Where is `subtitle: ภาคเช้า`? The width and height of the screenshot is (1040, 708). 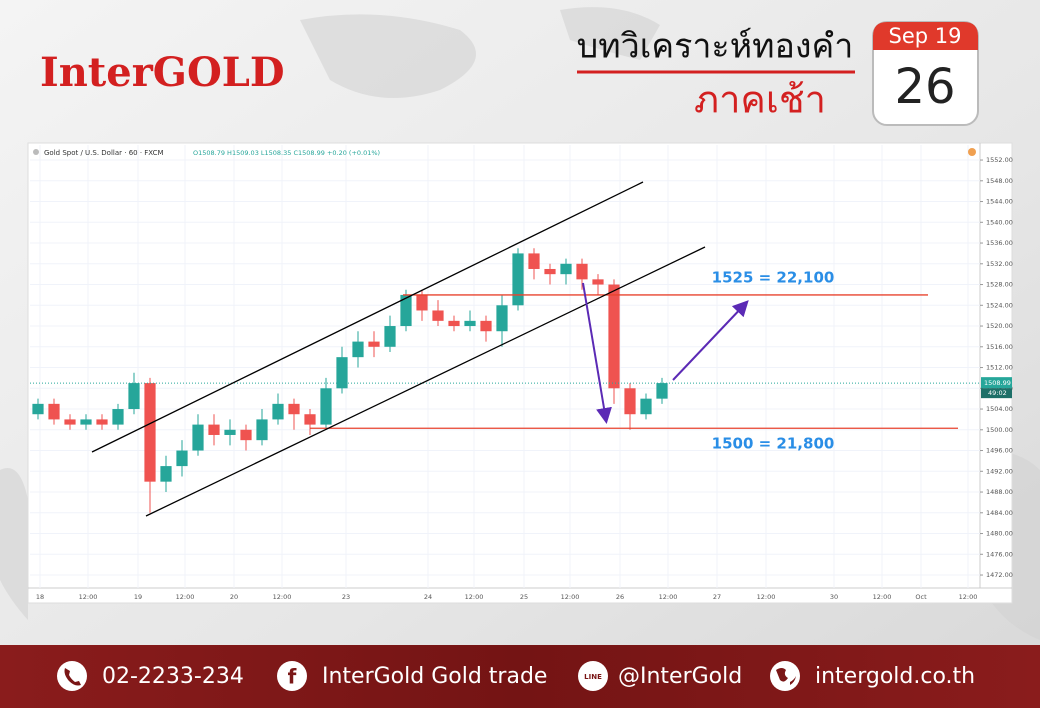
subtitle: ภาคเช้า is located at coordinates (760, 100).